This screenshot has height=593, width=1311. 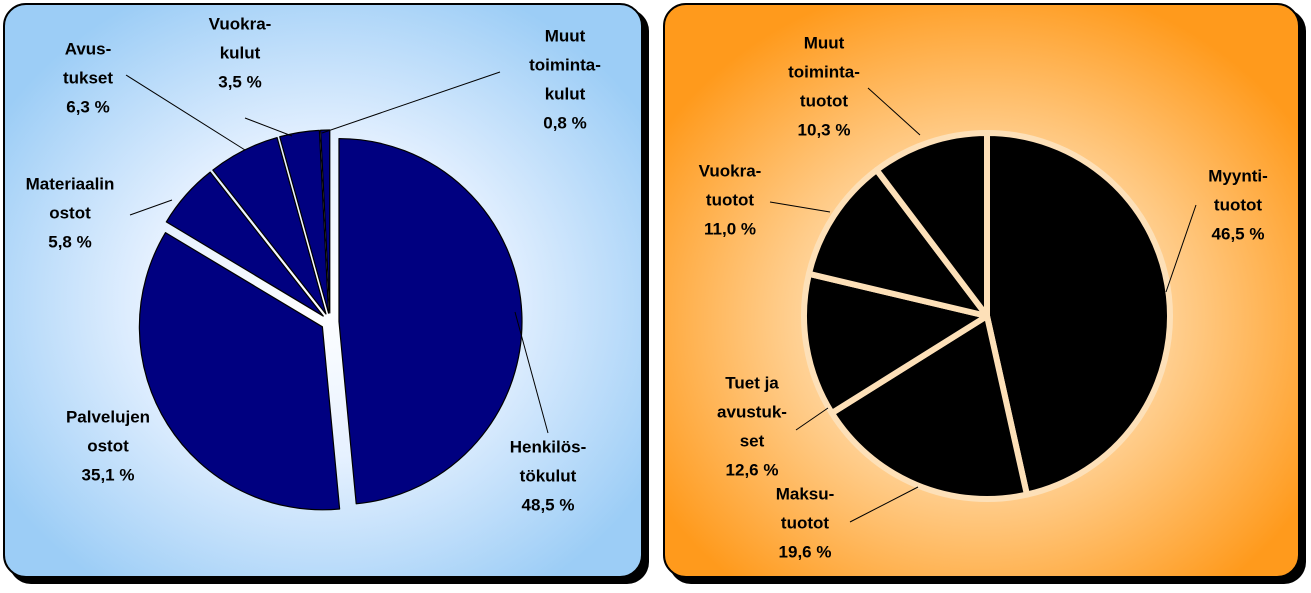 What do you see at coordinates (805, 551) in the screenshot?
I see `value-label: 19,6 %` at bounding box center [805, 551].